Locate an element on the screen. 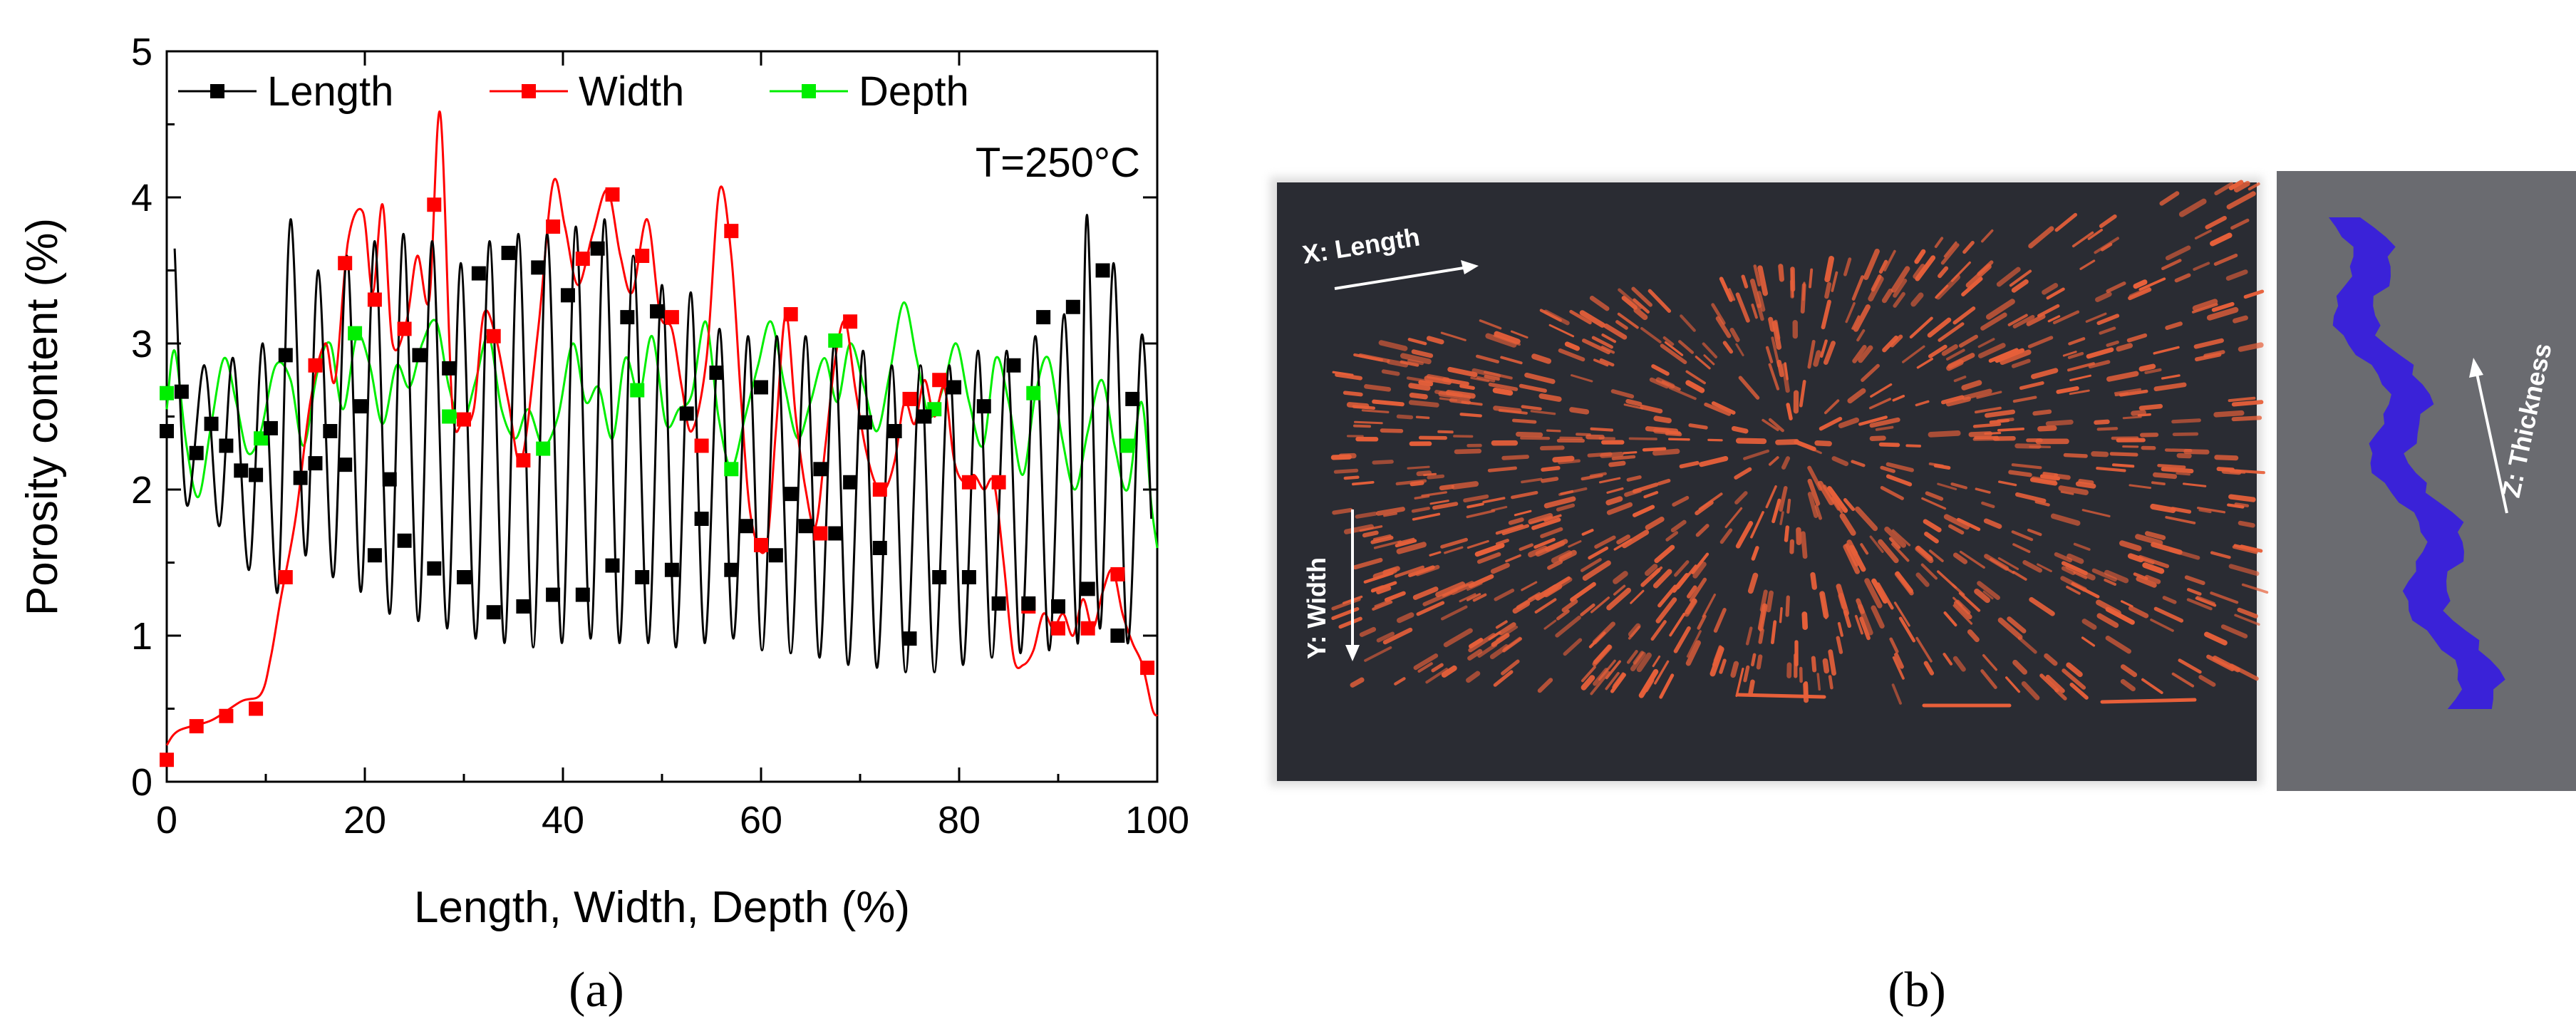 The image size is (2576, 1029). marker-depth is located at coordinates (1034, 393).